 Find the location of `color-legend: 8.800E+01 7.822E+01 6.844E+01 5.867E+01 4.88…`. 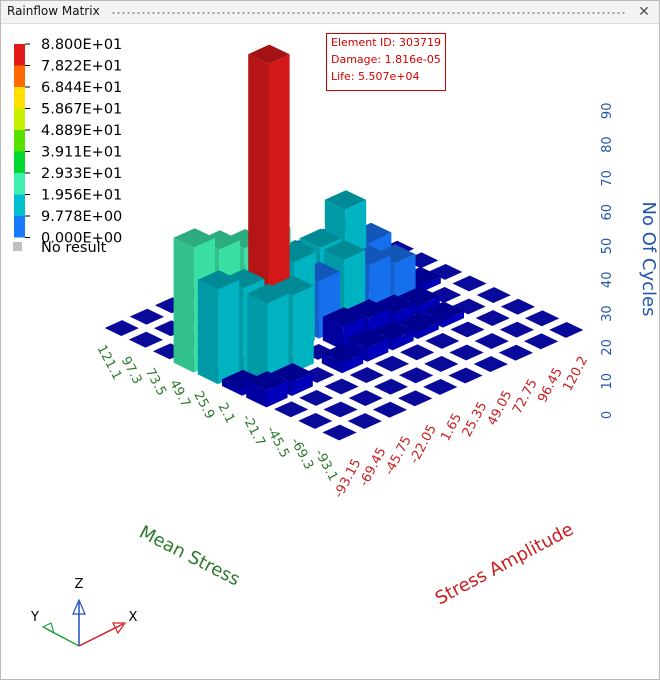

color-legend: 8.800E+01 7.822E+01 6.844E+01 5.867E+01 4.88… is located at coordinates (67, 146).